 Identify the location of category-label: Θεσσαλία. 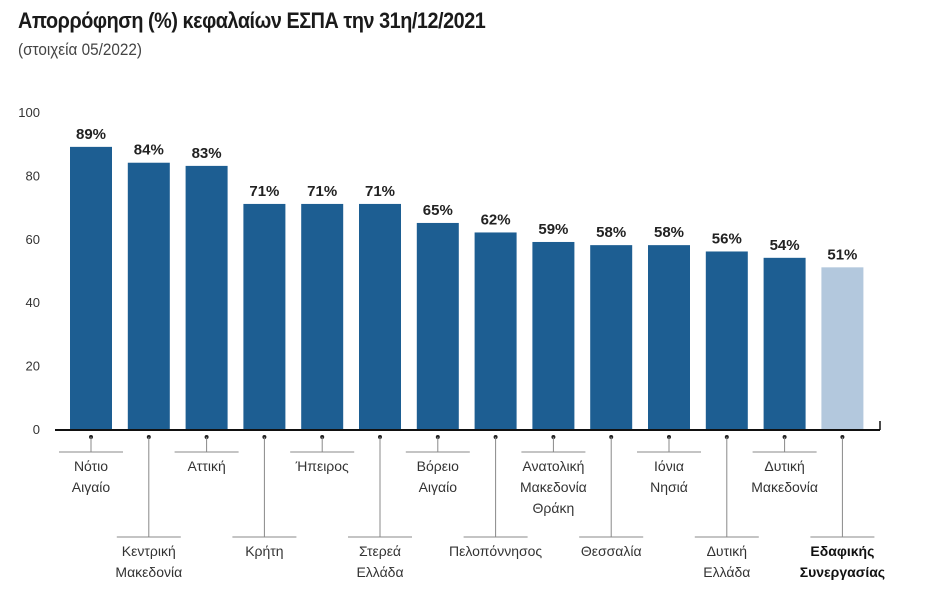
(611, 551).